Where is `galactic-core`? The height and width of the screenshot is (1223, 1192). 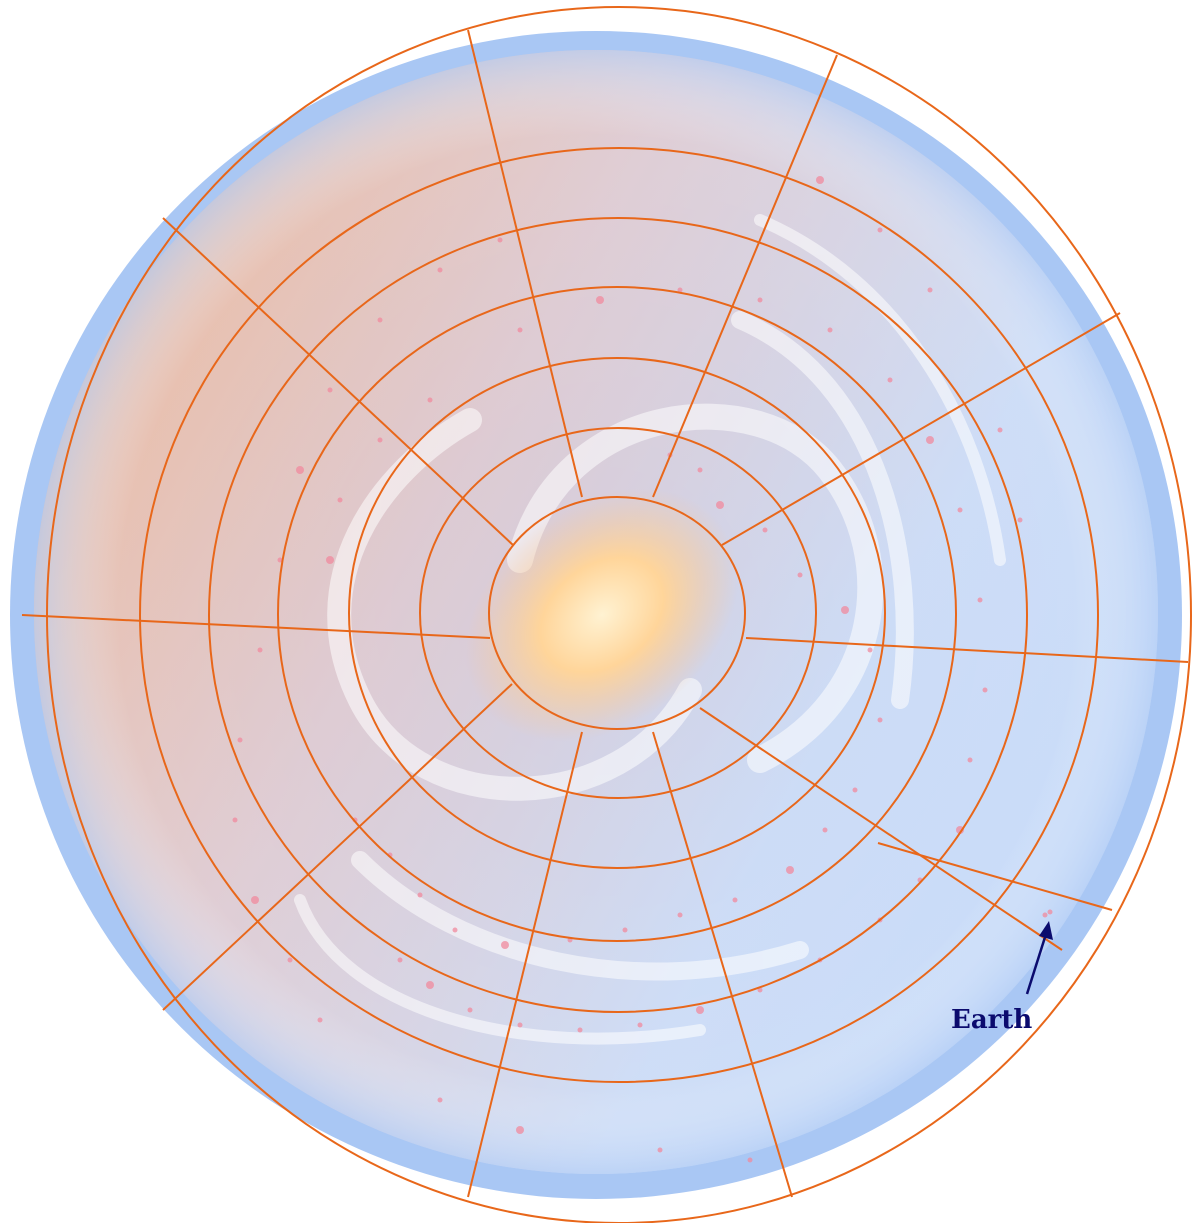 galactic-core is located at coordinates (602, 615).